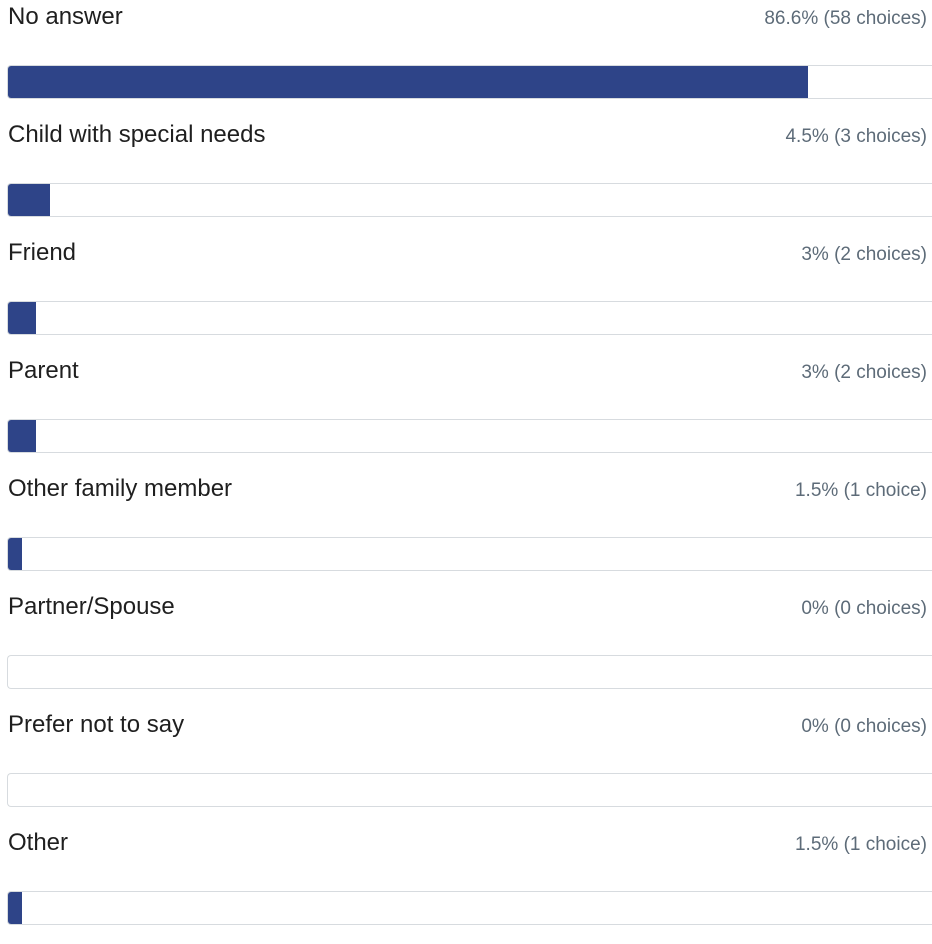  Describe the element at coordinates (466, 531) in the screenshot. I see `result-row: Other family member 1.5% (1 choice)` at that location.